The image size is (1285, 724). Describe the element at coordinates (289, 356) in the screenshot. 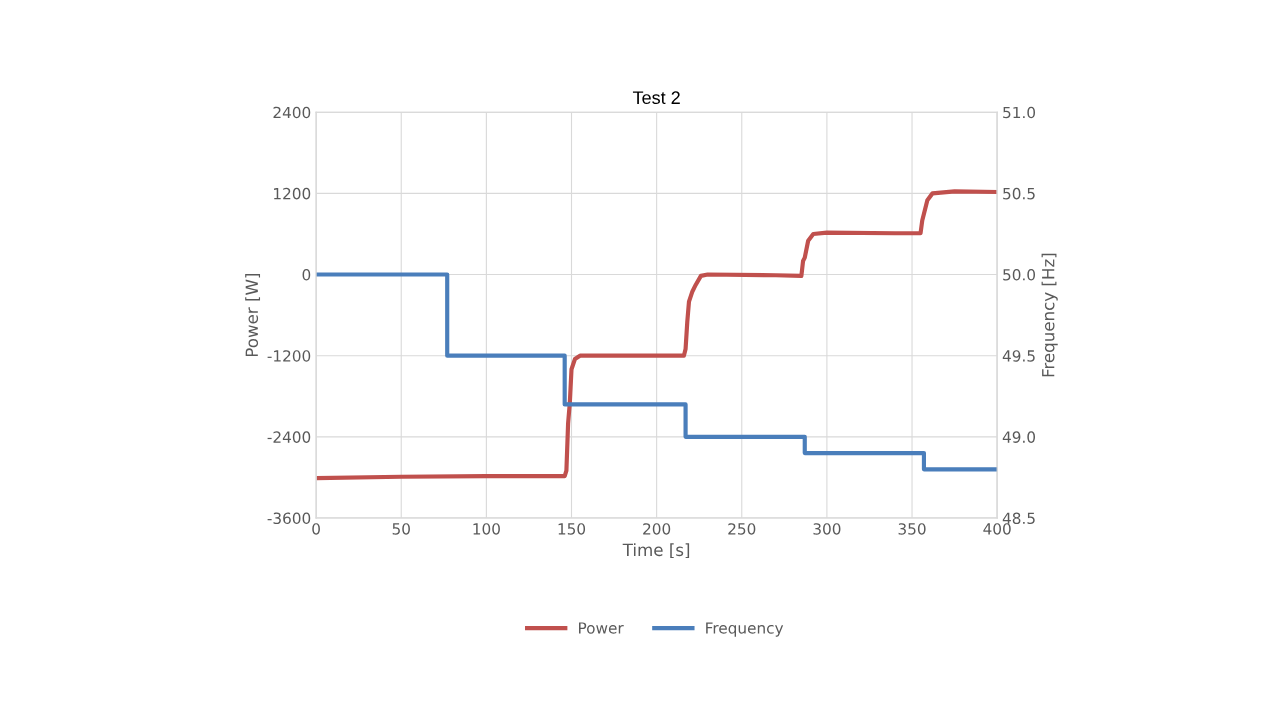

I see `y-tick-label: -1200` at that location.